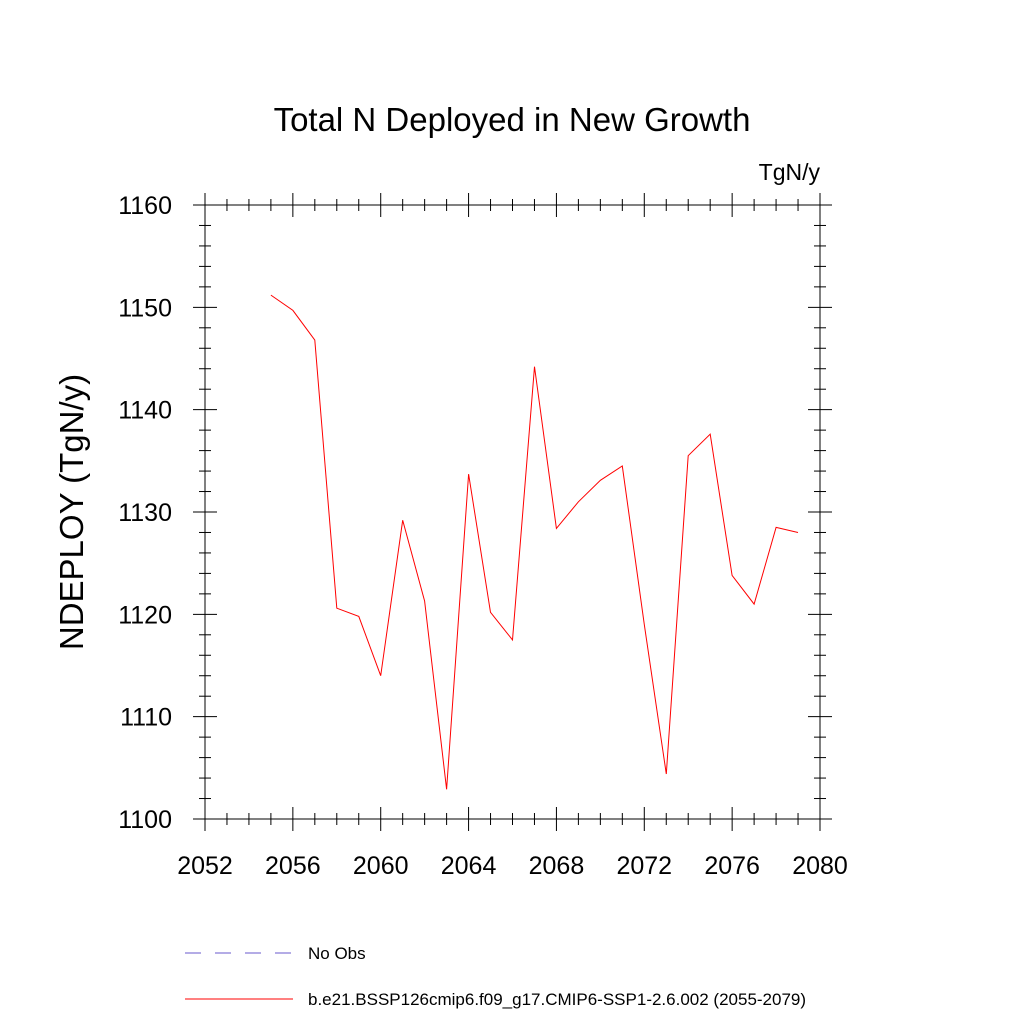  I want to click on y-tick-label: 1100, so click(145, 820).